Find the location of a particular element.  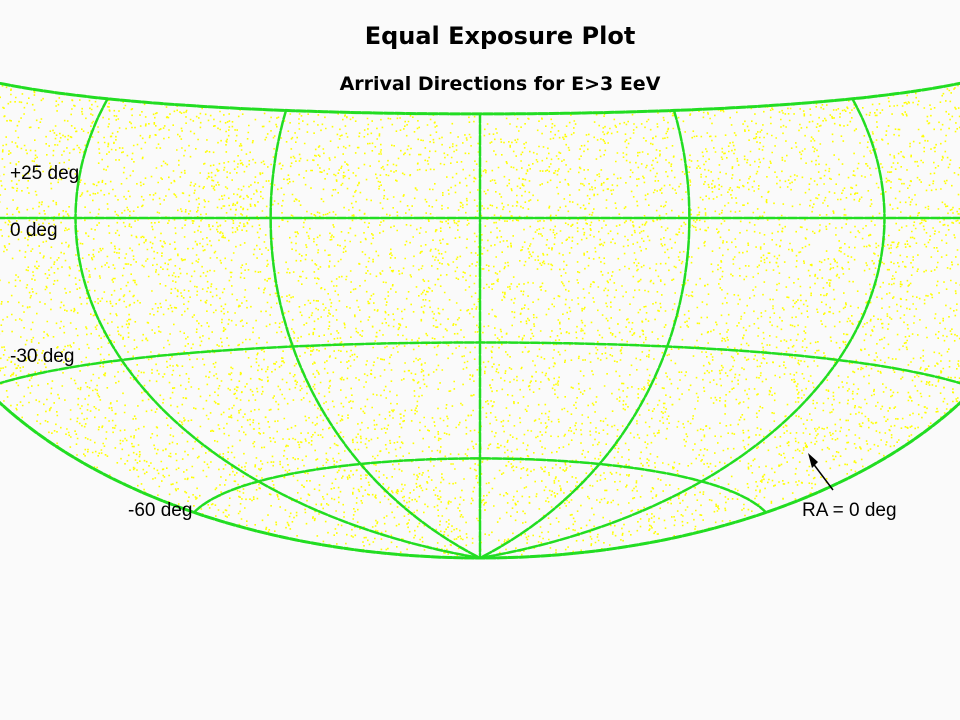

ra-arrow-line is located at coordinates (822, 476).